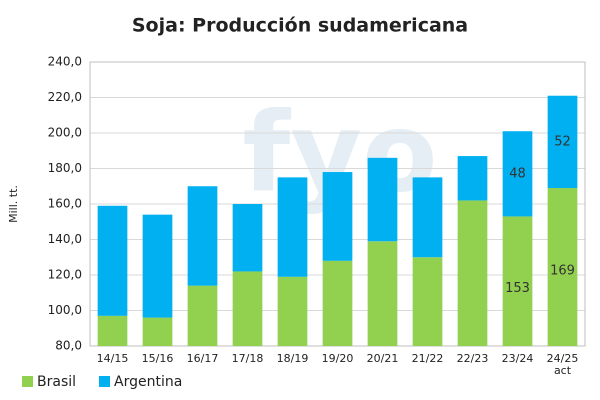 The width and height of the screenshot is (600, 400). I want to click on y-tick-label: 100,0, so click(65, 310).